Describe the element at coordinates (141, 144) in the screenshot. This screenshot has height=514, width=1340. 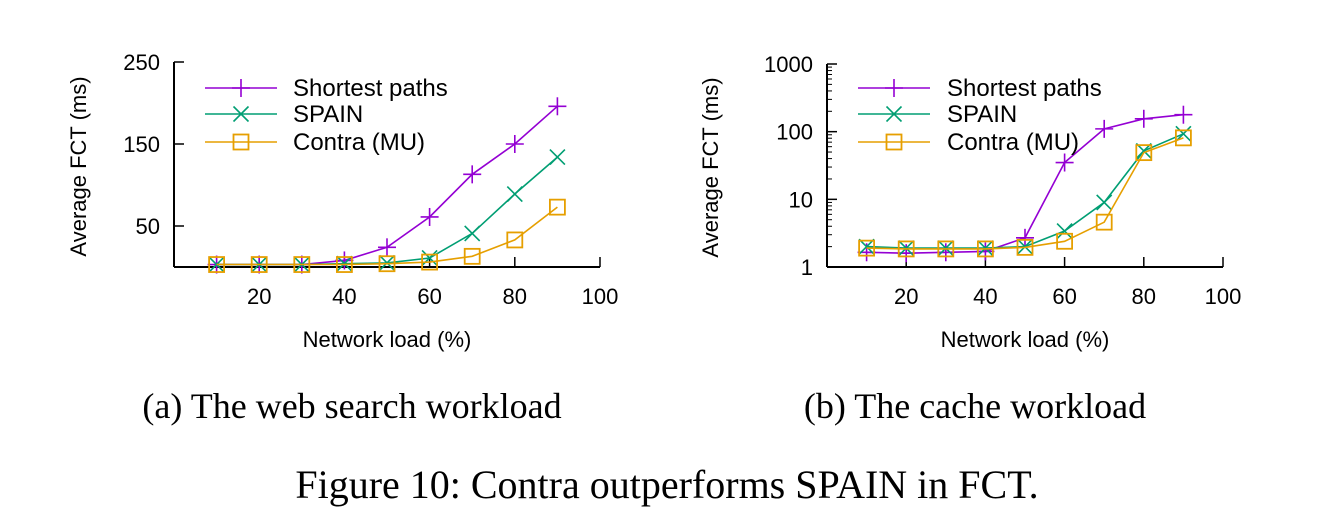
I see `y-tick-label: 150` at that location.